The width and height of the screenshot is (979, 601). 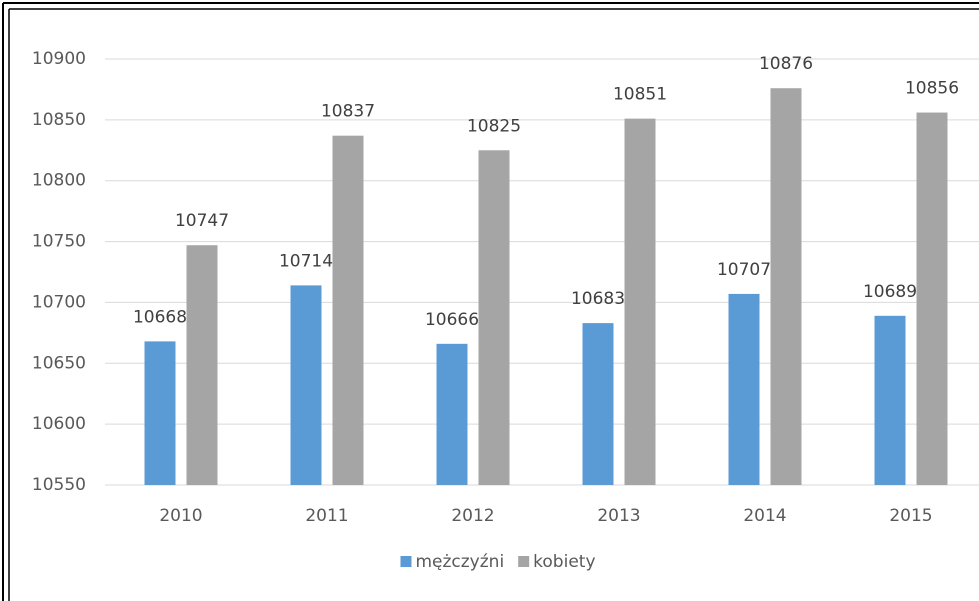 I want to click on y-tick-label: 10800, so click(x=59, y=181).